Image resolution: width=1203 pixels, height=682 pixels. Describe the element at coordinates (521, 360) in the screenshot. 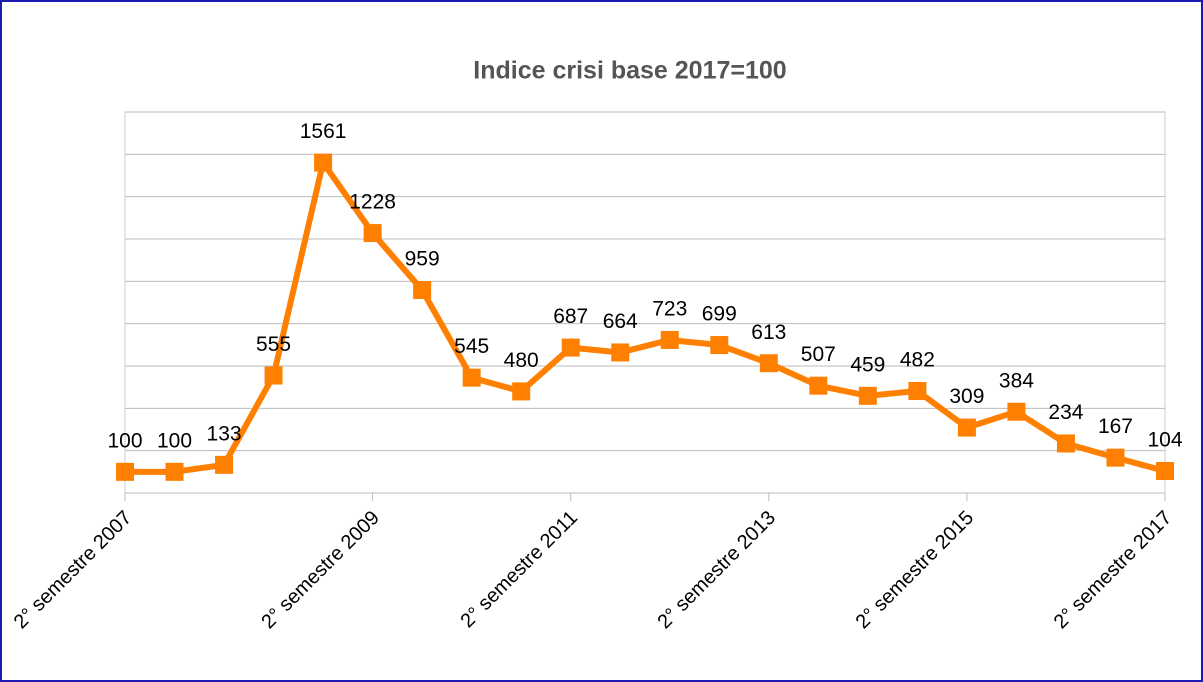

I see `data-label: 480` at that location.